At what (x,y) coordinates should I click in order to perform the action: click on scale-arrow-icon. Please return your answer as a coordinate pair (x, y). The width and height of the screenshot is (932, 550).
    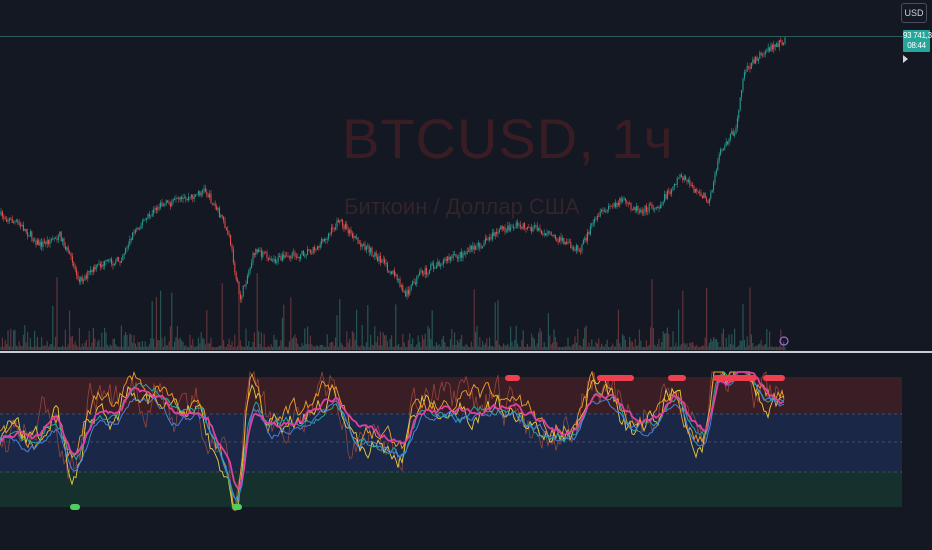
    Looking at the image, I should click on (905, 59).